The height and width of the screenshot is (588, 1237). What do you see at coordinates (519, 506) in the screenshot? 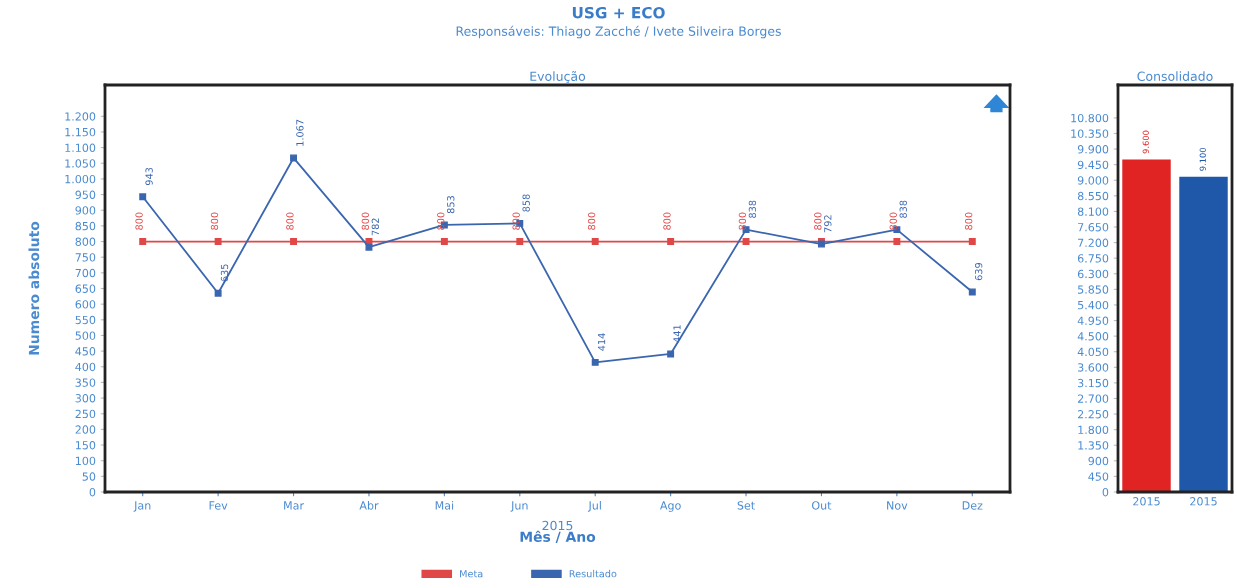
I see `x-tick-label: Jun` at bounding box center [519, 506].